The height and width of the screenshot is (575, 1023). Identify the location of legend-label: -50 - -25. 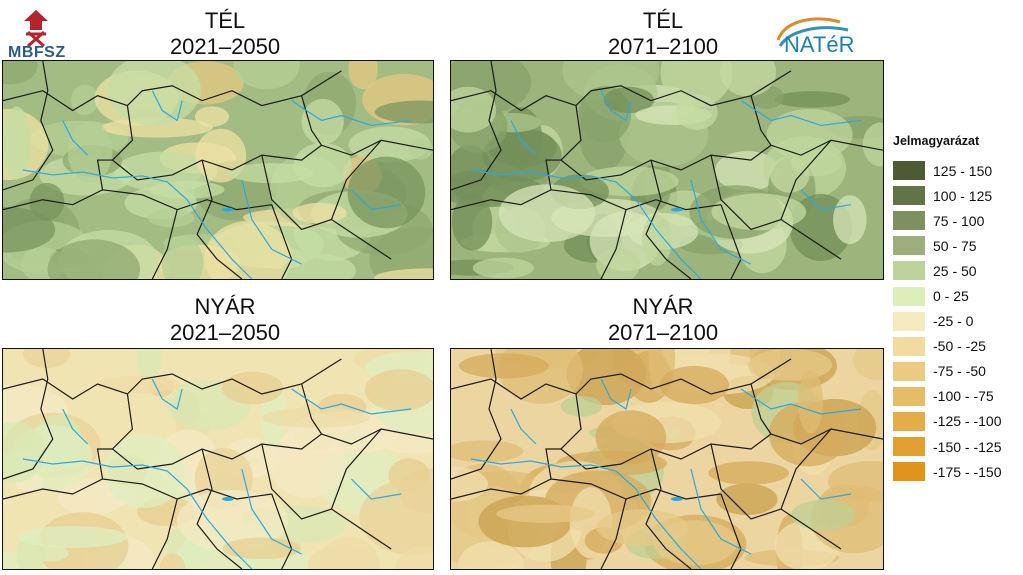
(959, 346).